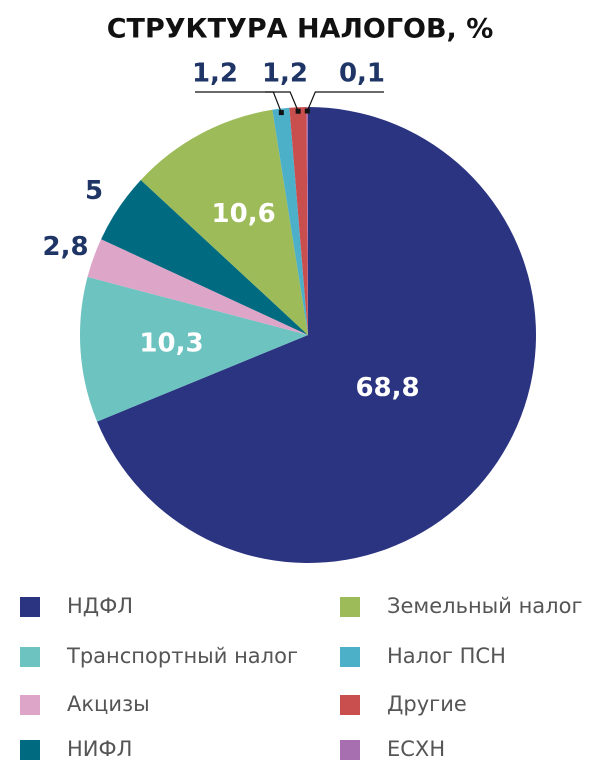 Image resolution: width=589 pixels, height=765 pixels. I want to click on legend-label: Транспортный налог, so click(182, 656).